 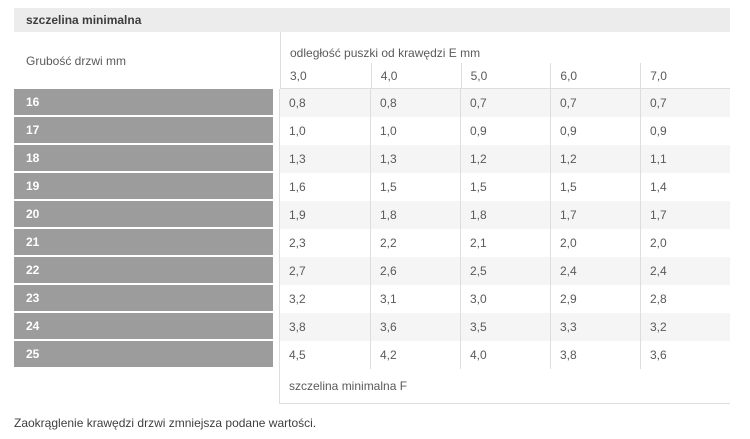 I want to click on table-row: 17 1,0 1,0 0,9 0,9 0,9, so click(x=372, y=131).